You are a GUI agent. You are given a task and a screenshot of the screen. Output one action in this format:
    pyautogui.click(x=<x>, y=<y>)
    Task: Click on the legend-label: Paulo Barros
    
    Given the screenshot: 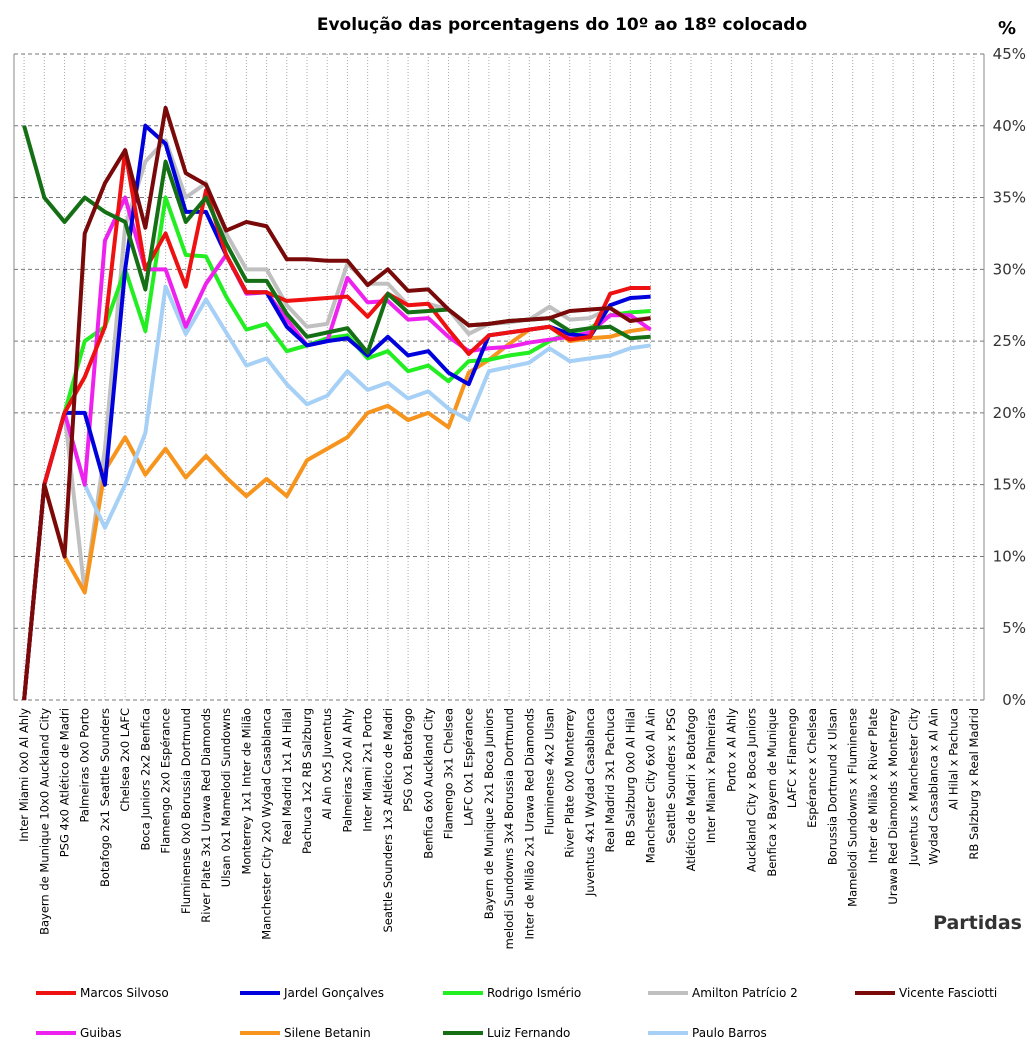 What is the action you would take?
    pyautogui.click(x=729, y=1033)
    